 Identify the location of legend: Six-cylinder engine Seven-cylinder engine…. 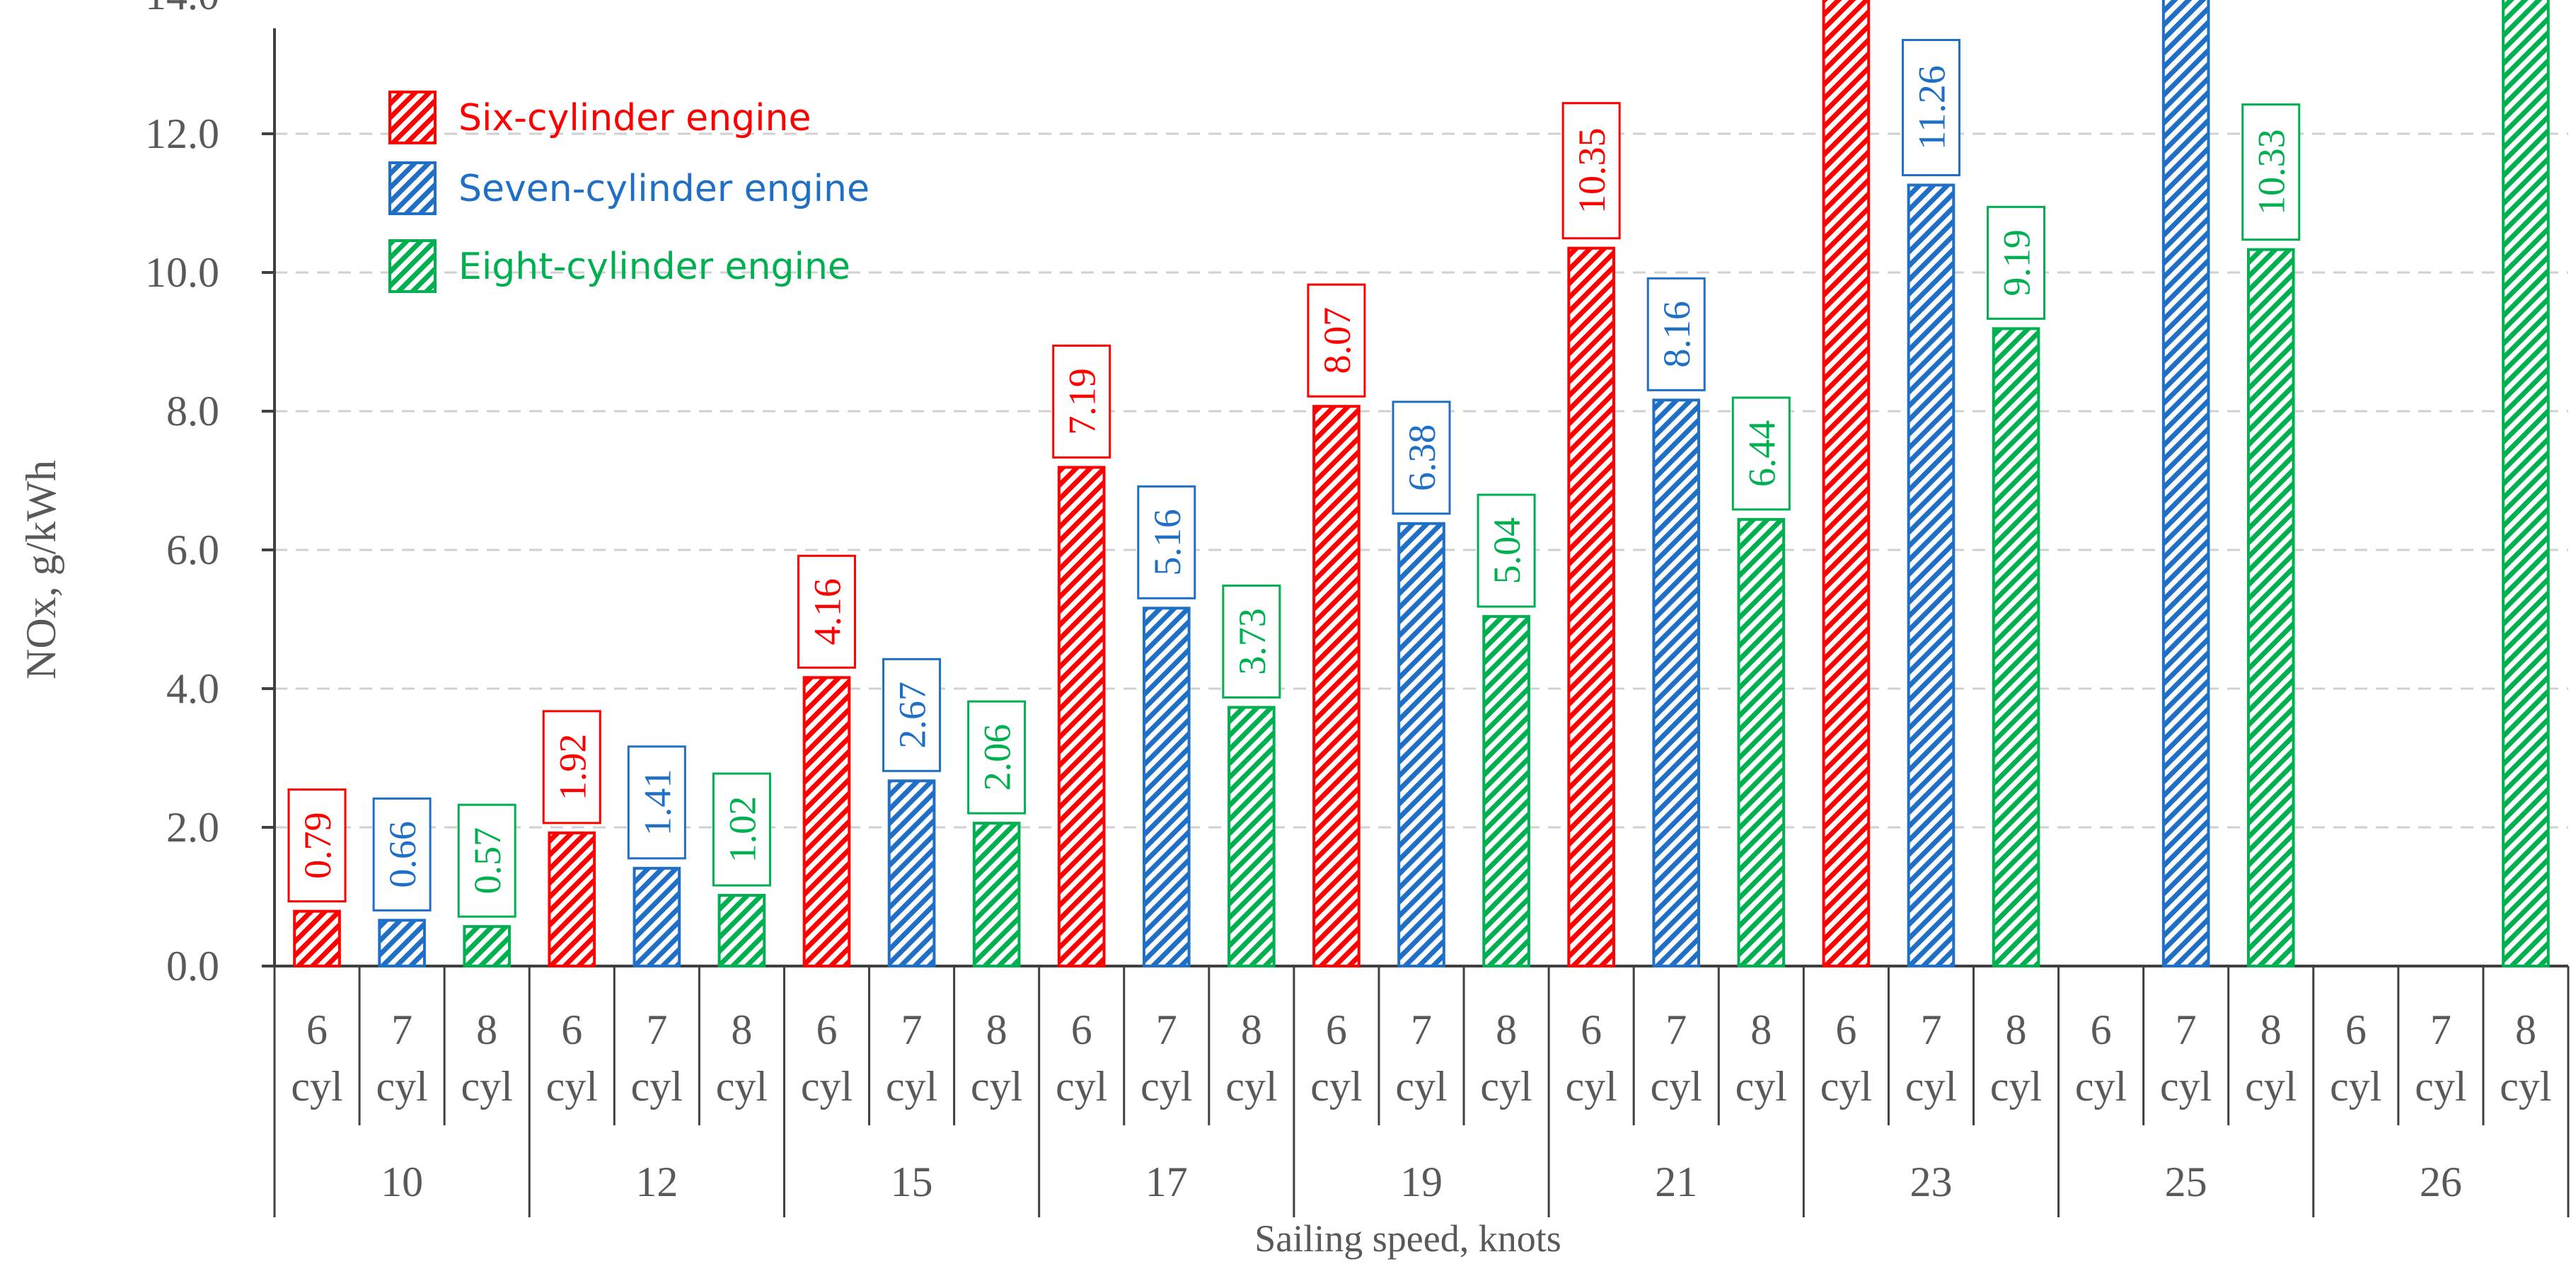
(629, 192).